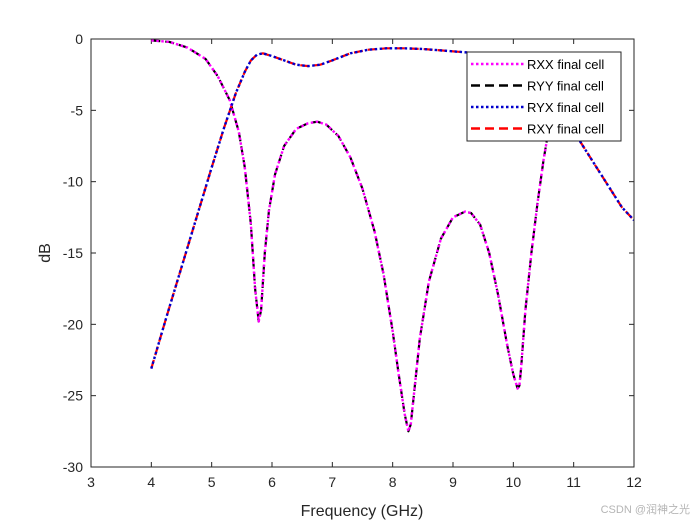 The height and width of the screenshot is (525, 700). I want to click on x-tick-label: 7, so click(332, 482).